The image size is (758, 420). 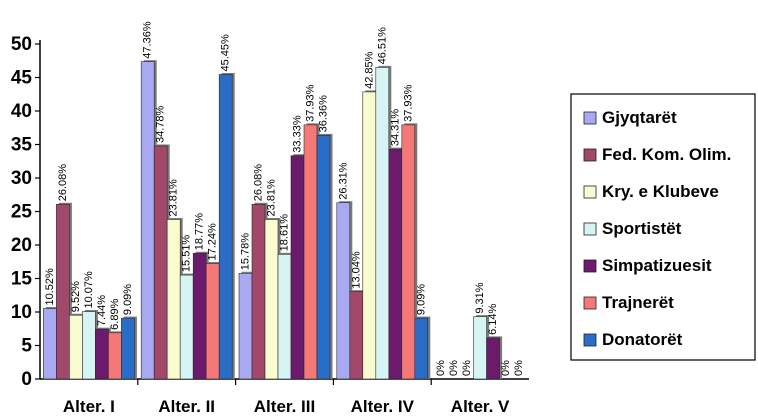 I want to click on legend-label: Gjyqtarët, so click(x=639, y=117).